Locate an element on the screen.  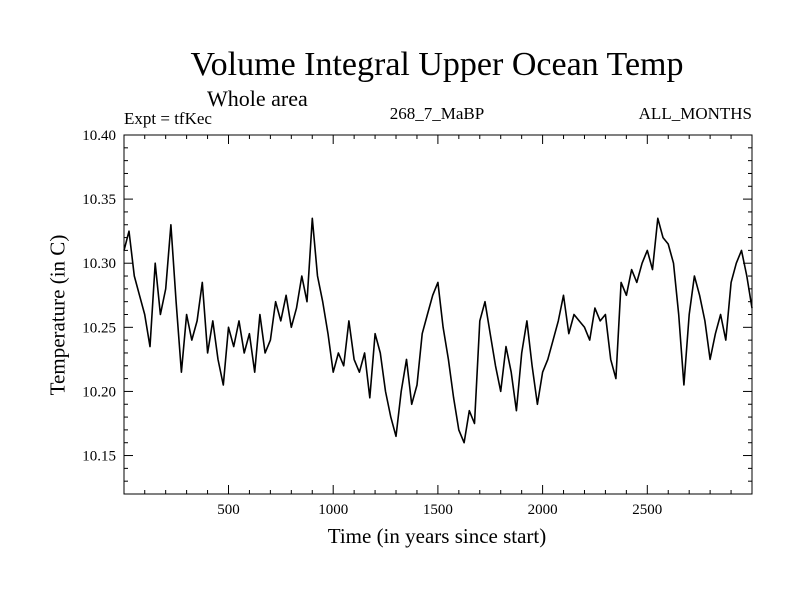
x-tick-label: 2500 is located at coordinates (647, 510).